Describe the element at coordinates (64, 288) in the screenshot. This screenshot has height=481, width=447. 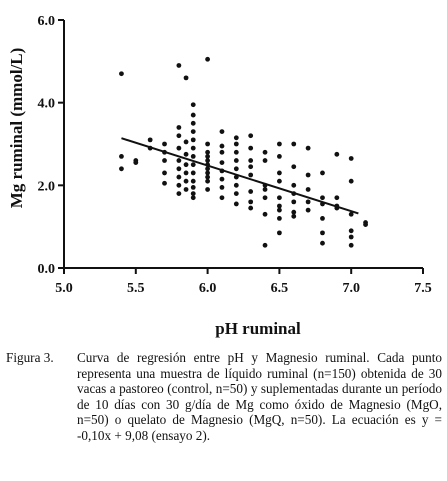
I see `x-tick-label: 5.0` at that location.